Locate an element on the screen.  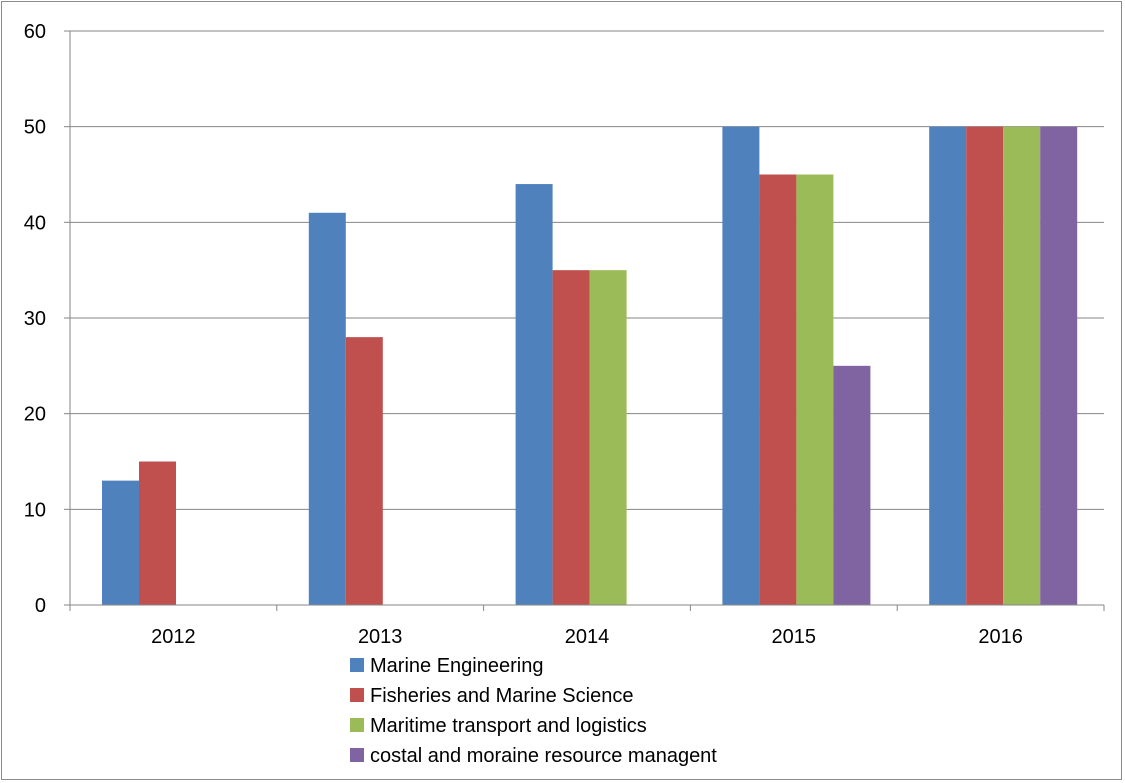
legend-label-3: Maritime transport and logistics is located at coordinates (508, 726).